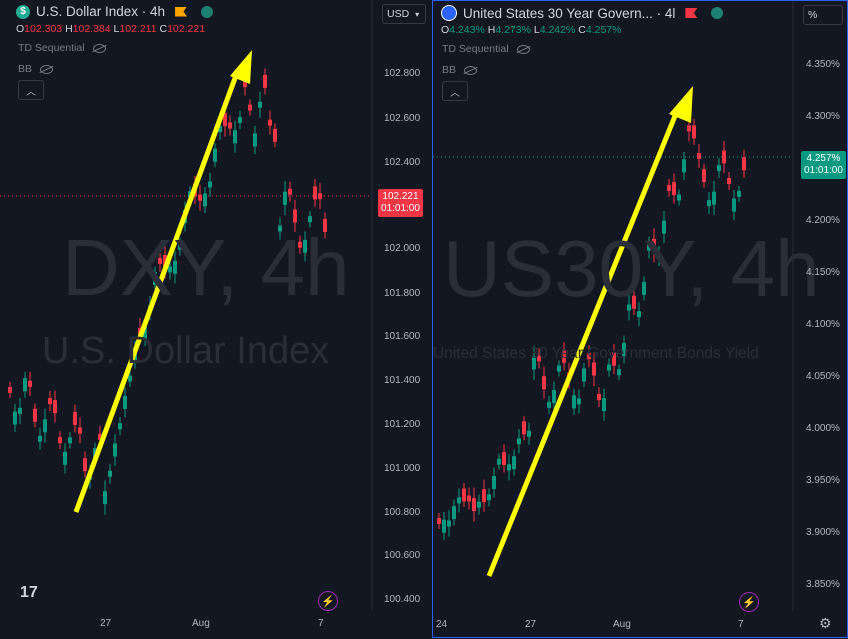 The image size is (848, 639). I want to click on y-tick: 101.600, so click(402, 336).